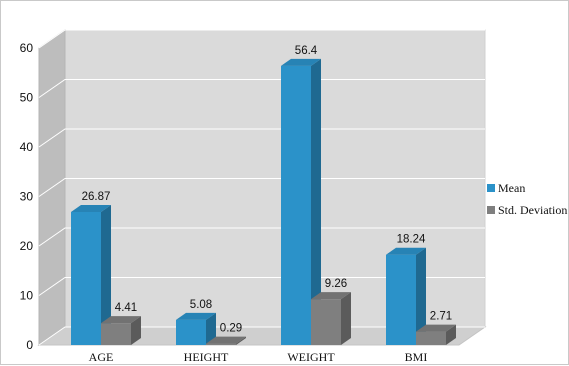 This screenshot has width=569, height=366. Describe the element at coordinates (512, 187) in the screenshot. I see `legend-label-mean: Mean` at that location.